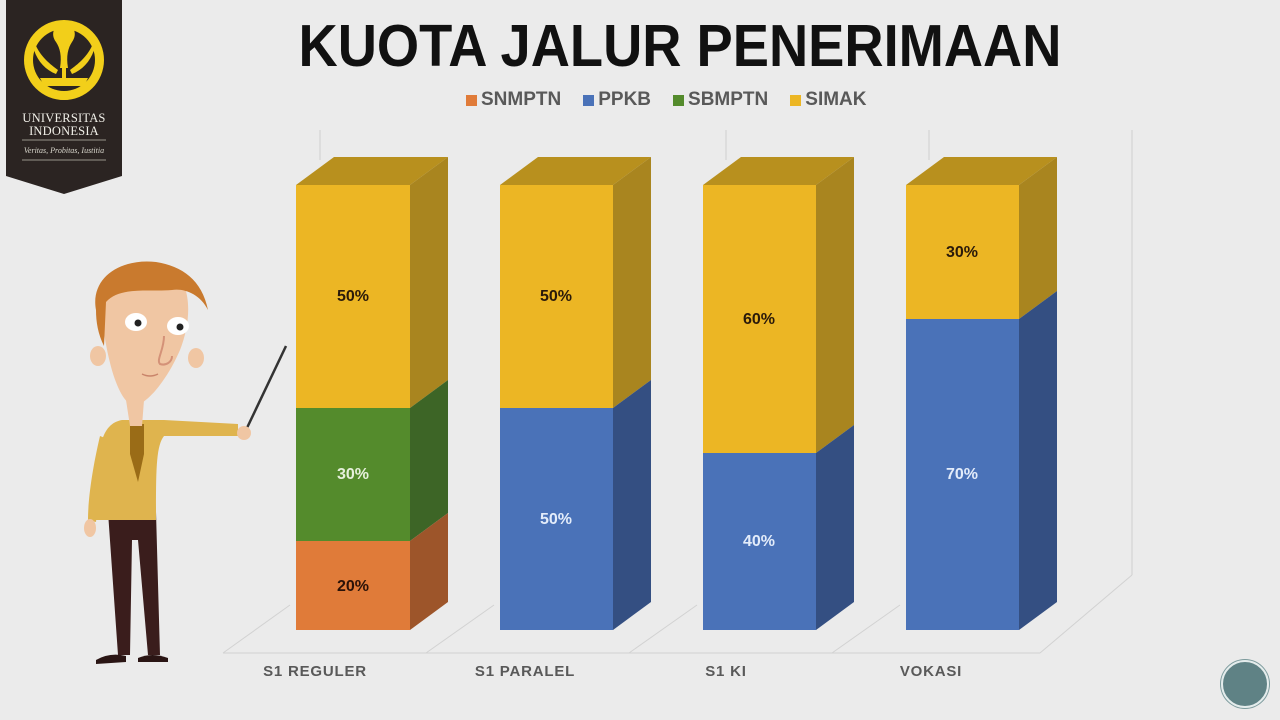 The height and width of the screenshot is (720, 1280). I want to click on data-label-s1-ki-simak: 60%, so click(759, 319).